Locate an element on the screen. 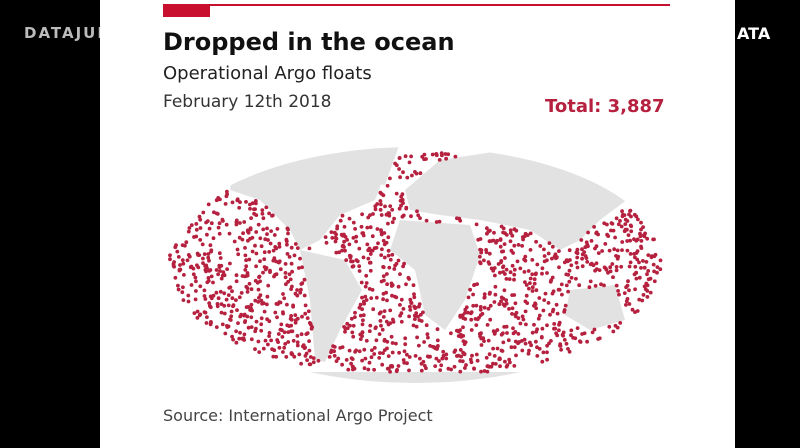 Image resolution: width=800 pixels, height=448 pixels. source: Source: International Argo Project is located at coordinates (298, 415).